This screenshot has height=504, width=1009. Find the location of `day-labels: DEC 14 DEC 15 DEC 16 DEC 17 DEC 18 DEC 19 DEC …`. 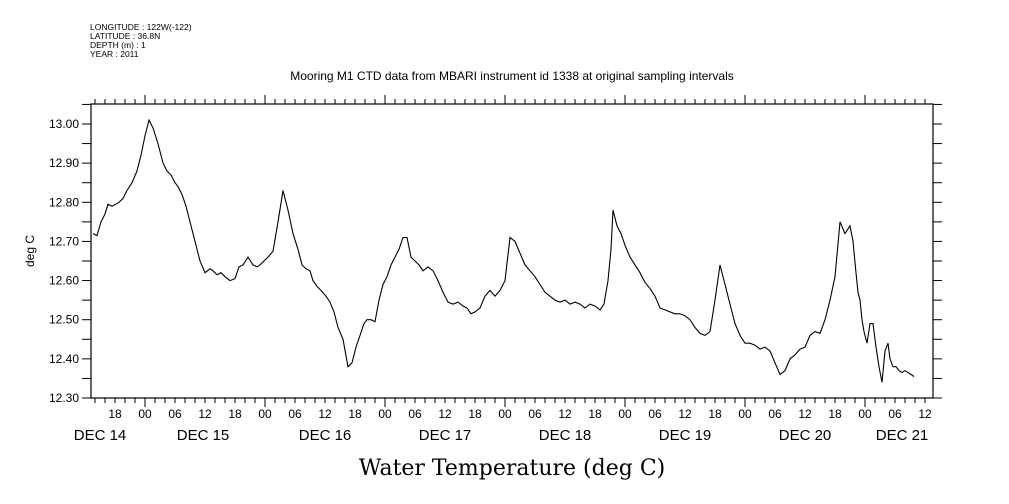

day-labels: DEC 14 DEC 15 DEC 16 DEC 17 DEC 18 DEC 19 DEC … is located at coordinates (501, 435).